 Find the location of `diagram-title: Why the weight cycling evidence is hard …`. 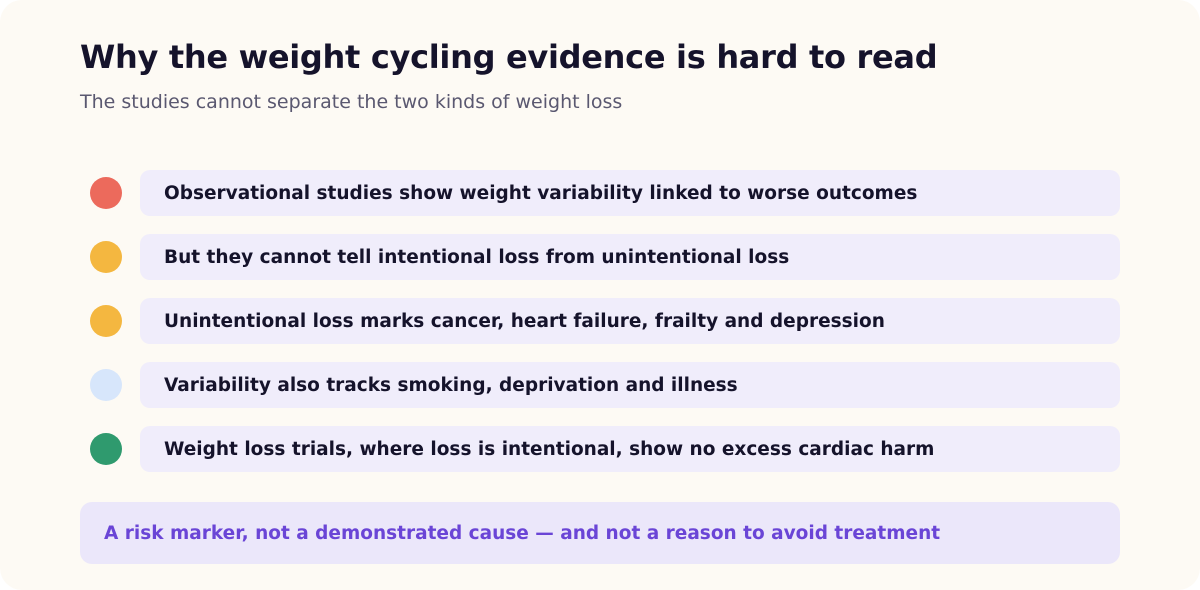

diagram-title: Why the weight cycling evidence is hard … is located at coordinates (509, 57).